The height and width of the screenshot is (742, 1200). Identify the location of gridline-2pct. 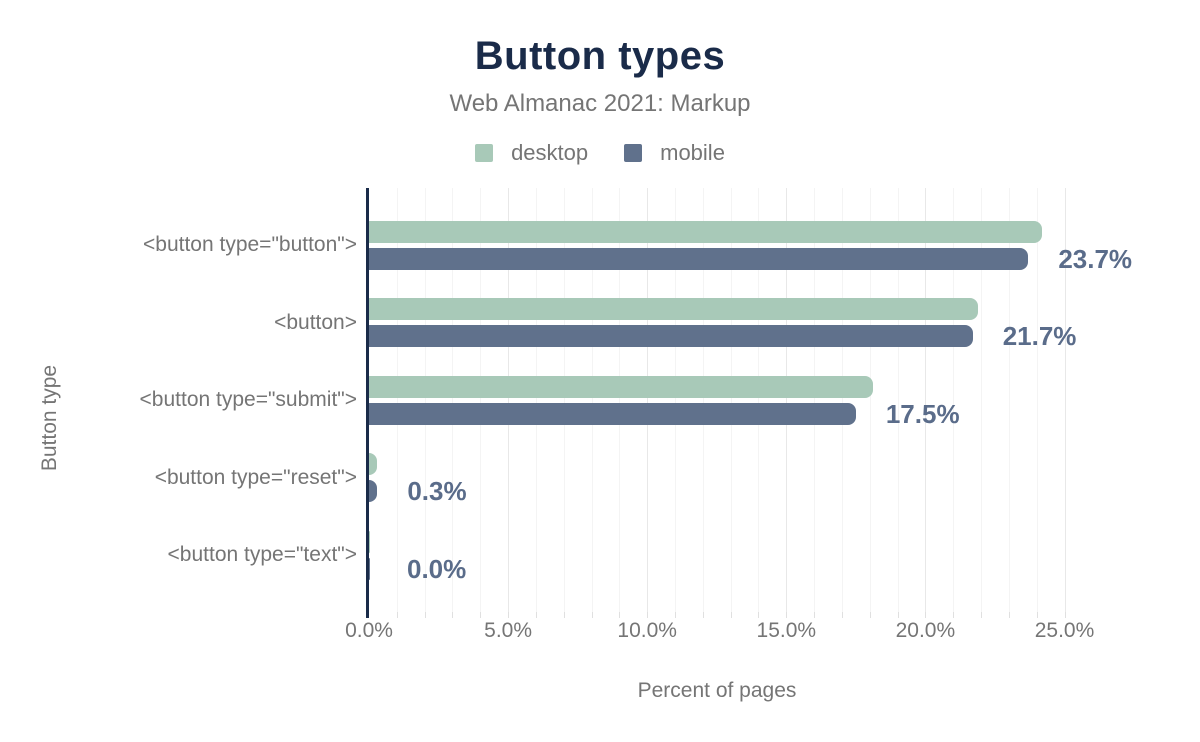
(425, 400).